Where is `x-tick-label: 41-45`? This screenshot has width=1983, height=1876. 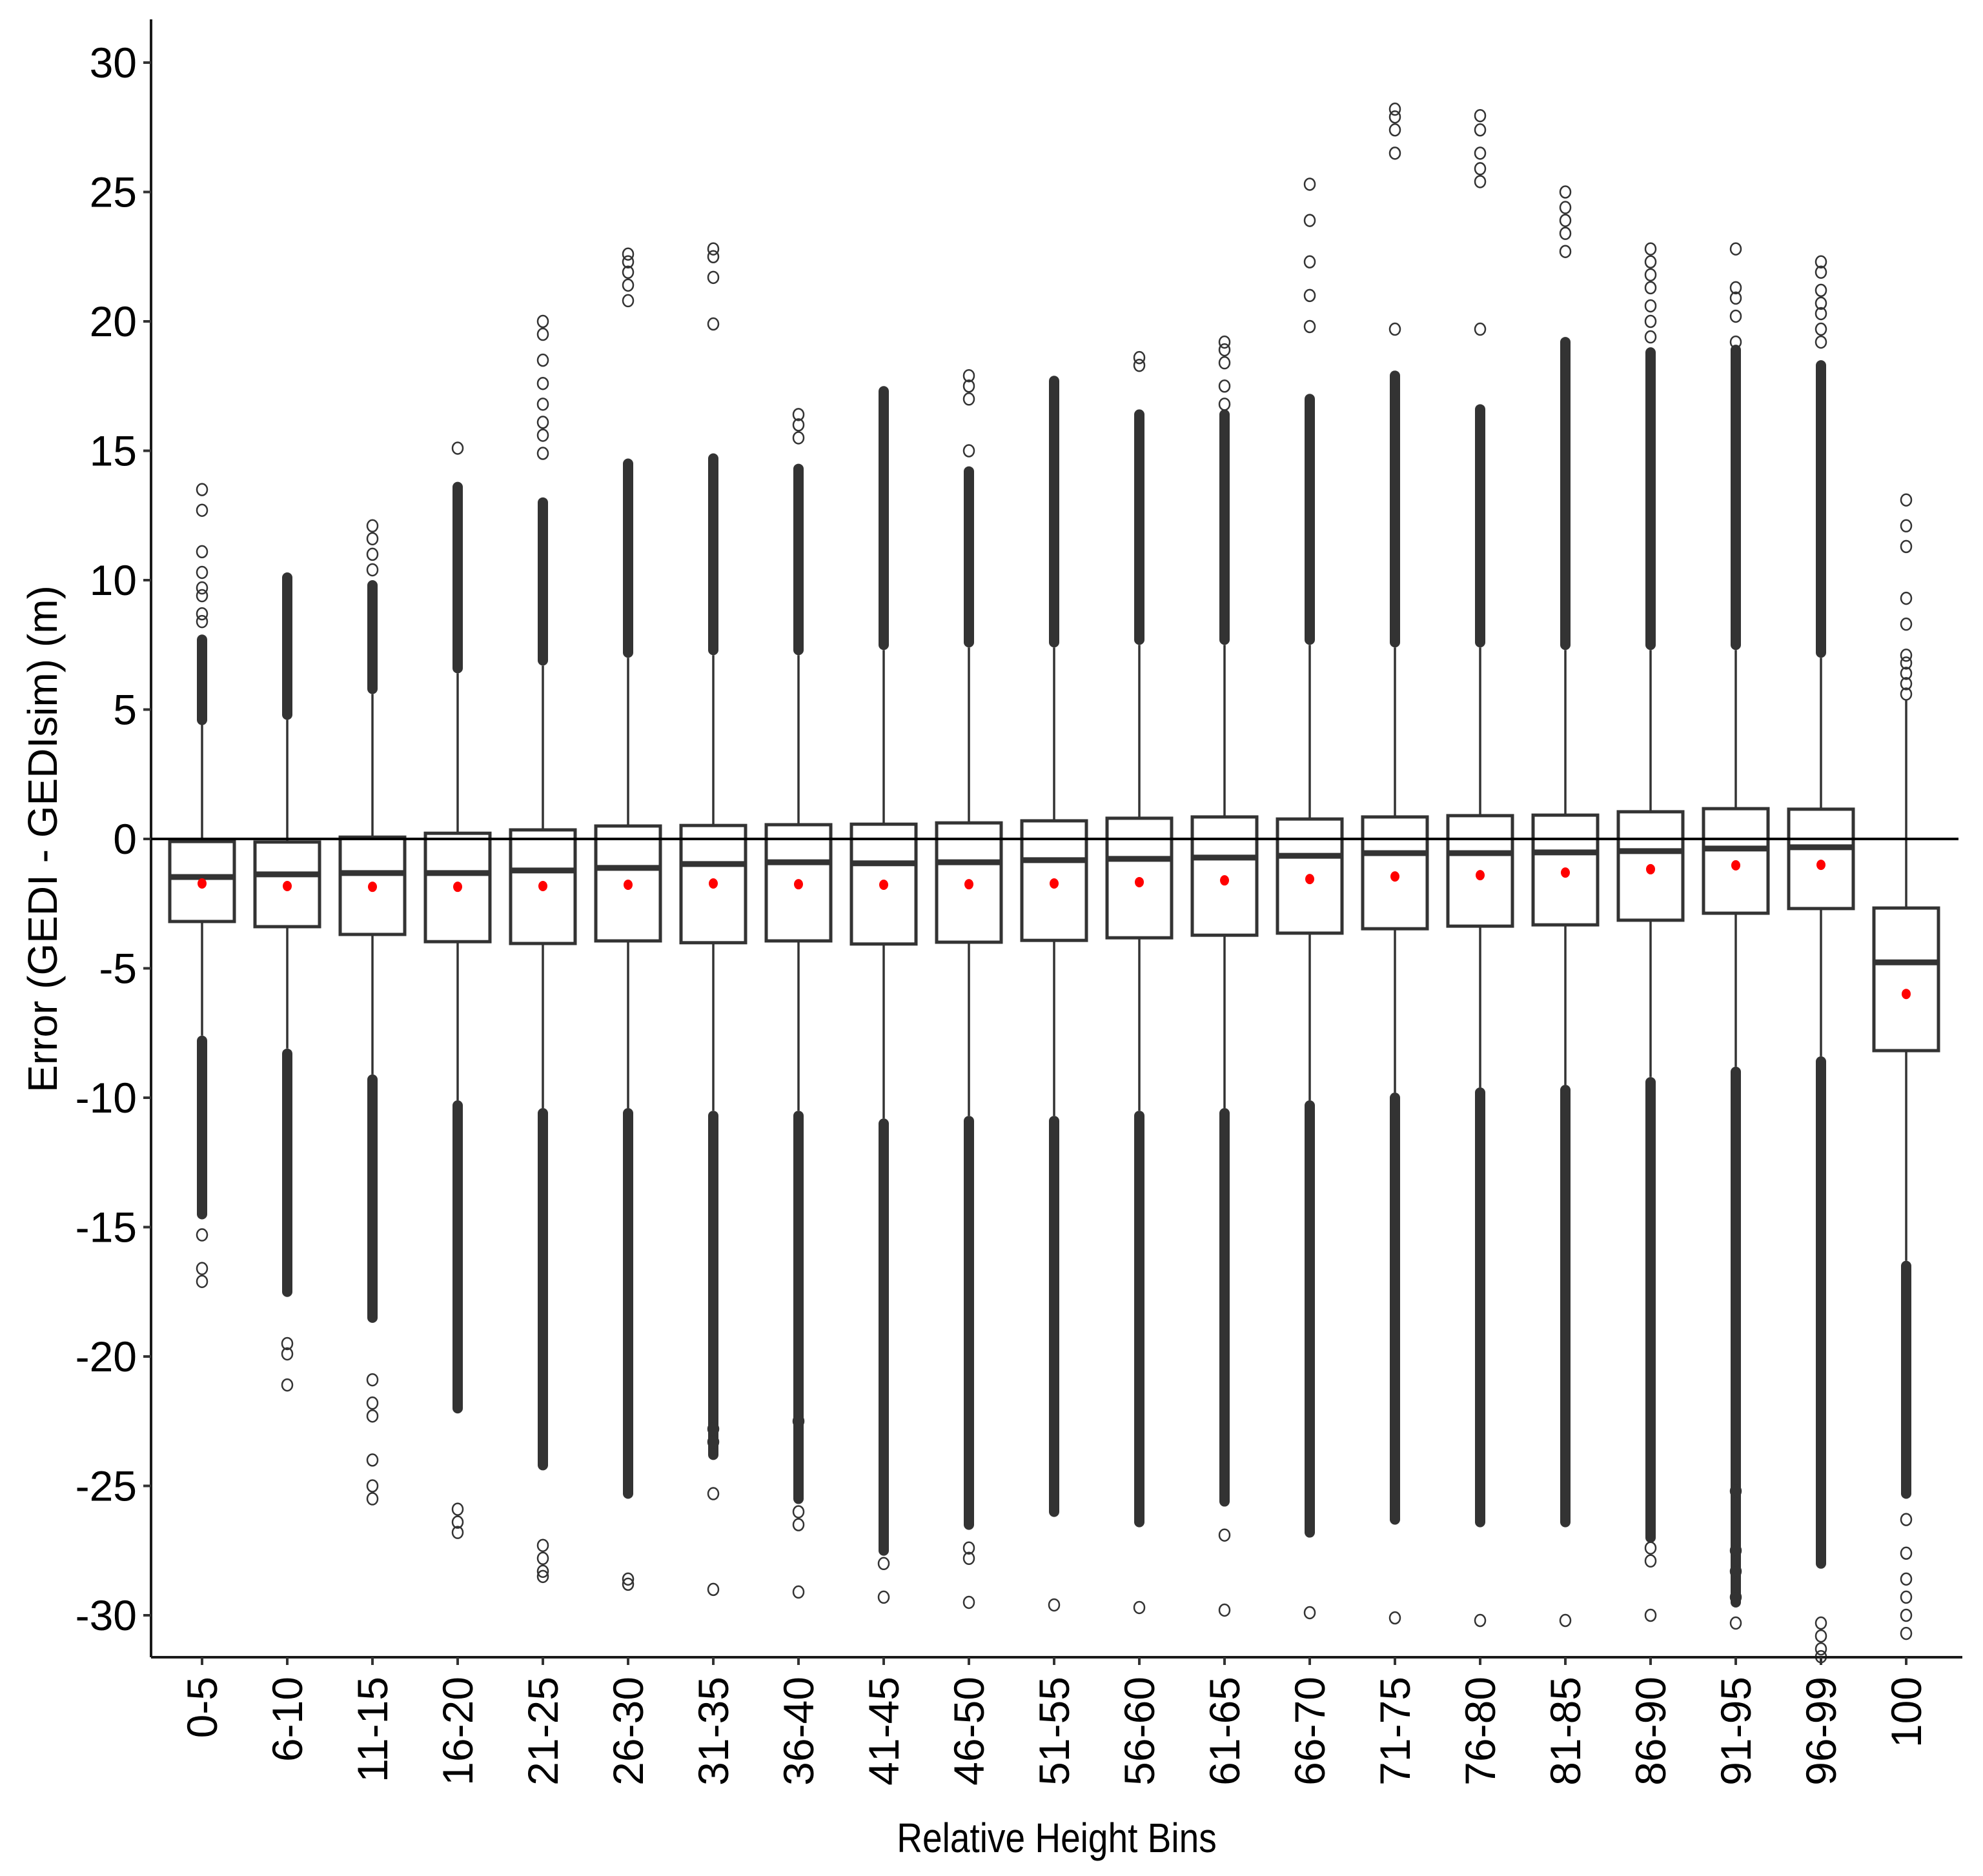
x-tick-label: 41-45 is located at coordinates (884, 1731).